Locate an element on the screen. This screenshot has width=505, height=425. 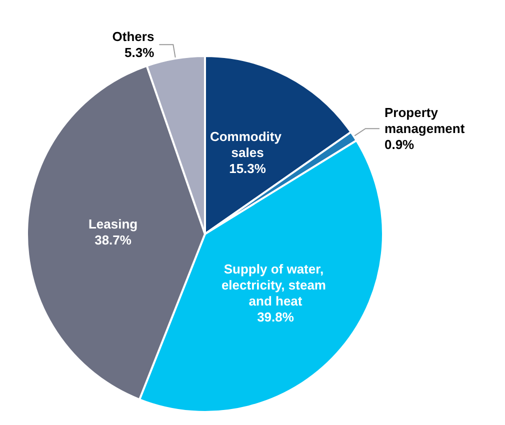
data-label: 39.8% is located at coordinates (275, 317).